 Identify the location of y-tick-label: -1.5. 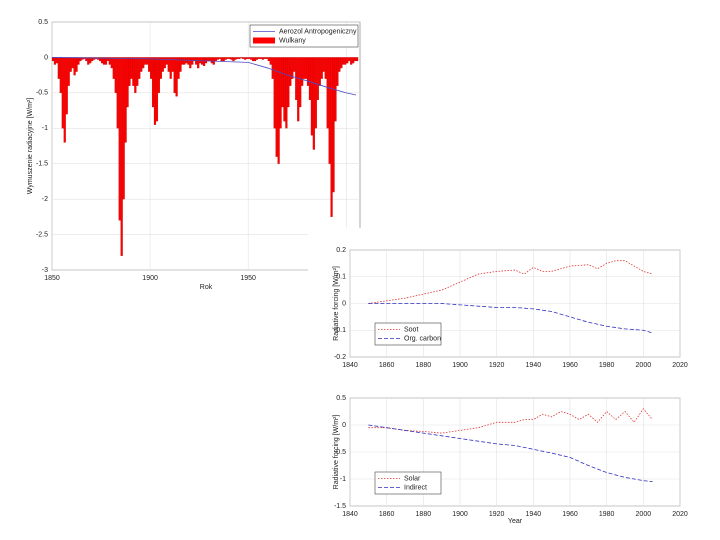
(42, 164).